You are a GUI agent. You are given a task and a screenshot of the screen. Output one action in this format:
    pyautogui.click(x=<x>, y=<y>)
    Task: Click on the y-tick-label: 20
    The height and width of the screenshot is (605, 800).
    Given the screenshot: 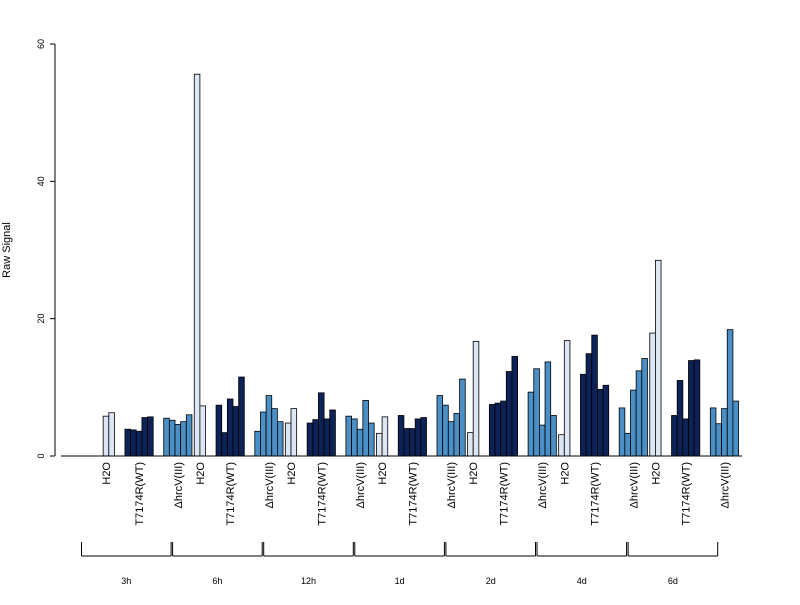 What is the action you would take?
    pyautogui.click(x=41, y=319)
    